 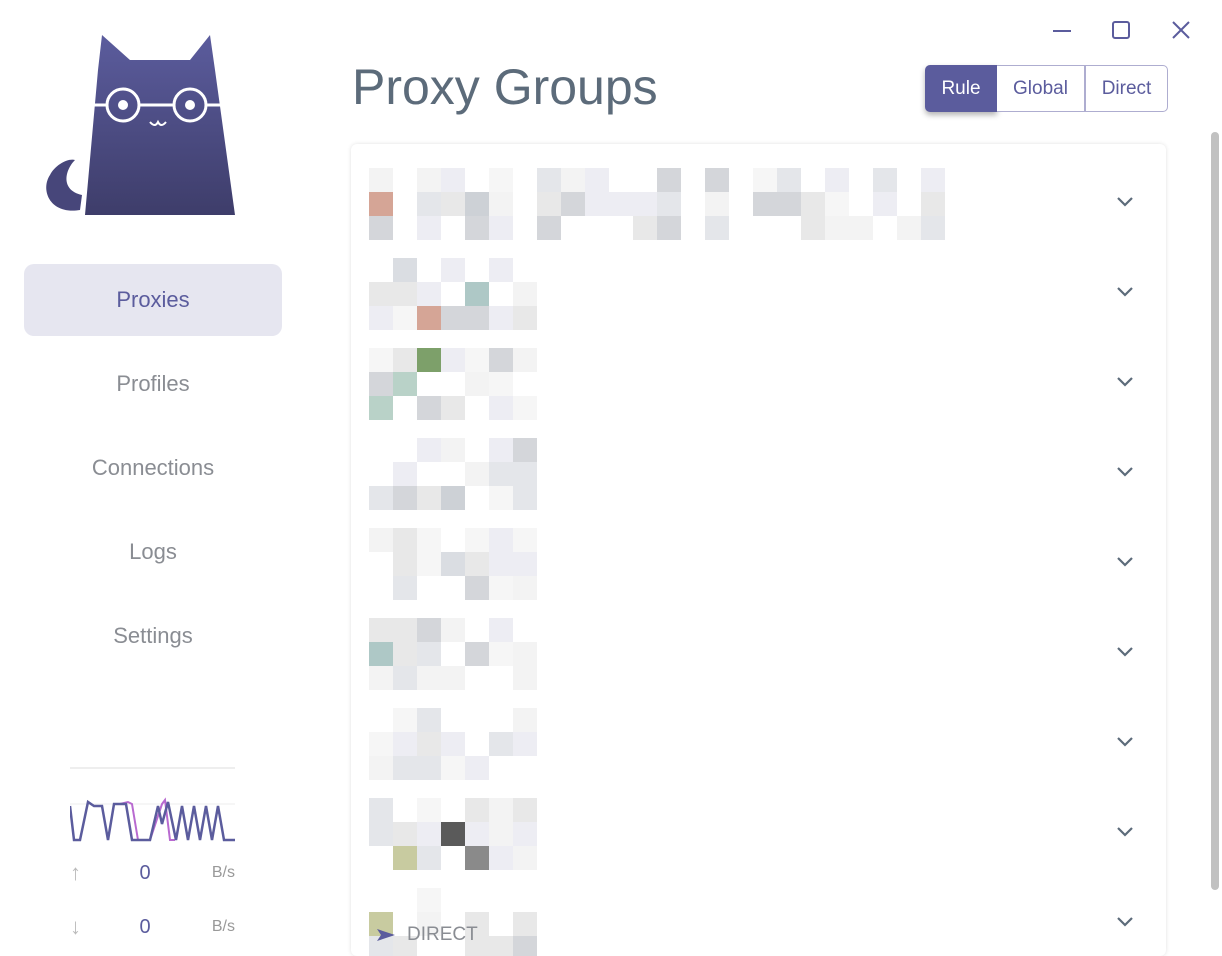 I want to click on mode-direct-button: Direct, so click(x=1126, y=88).